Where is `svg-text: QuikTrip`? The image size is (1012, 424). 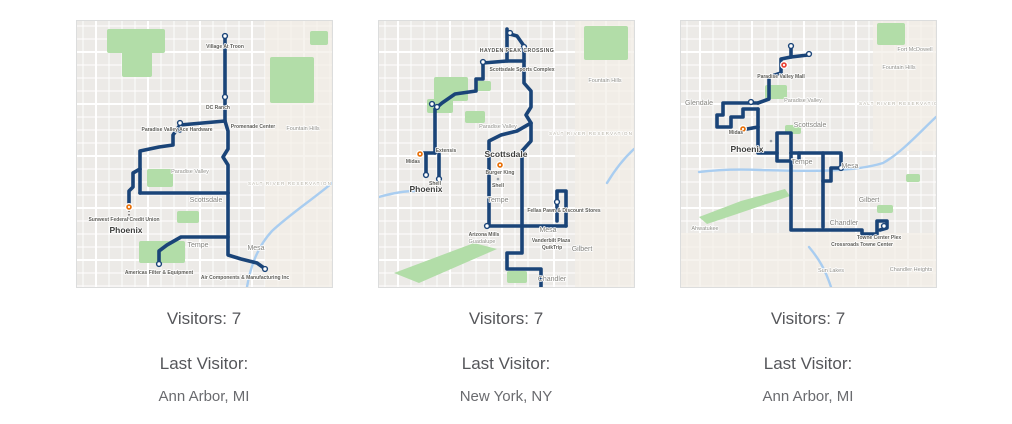 svg-text: QuikTrip is located at coordinates (551, 248).